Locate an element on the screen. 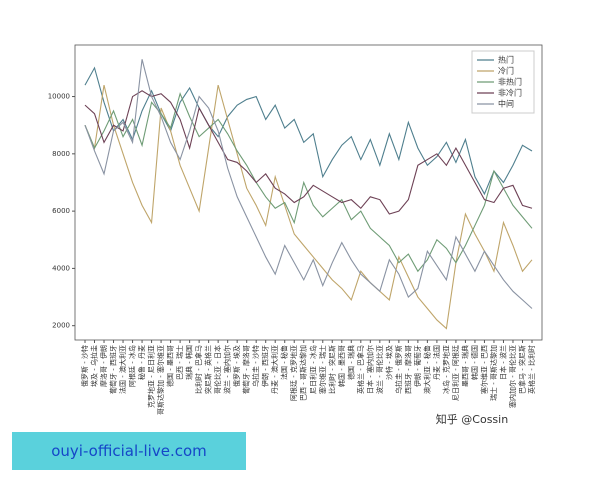  x-tick-label: 巴西 - 哥斯达黎加 is located at coordinates (303, 373).